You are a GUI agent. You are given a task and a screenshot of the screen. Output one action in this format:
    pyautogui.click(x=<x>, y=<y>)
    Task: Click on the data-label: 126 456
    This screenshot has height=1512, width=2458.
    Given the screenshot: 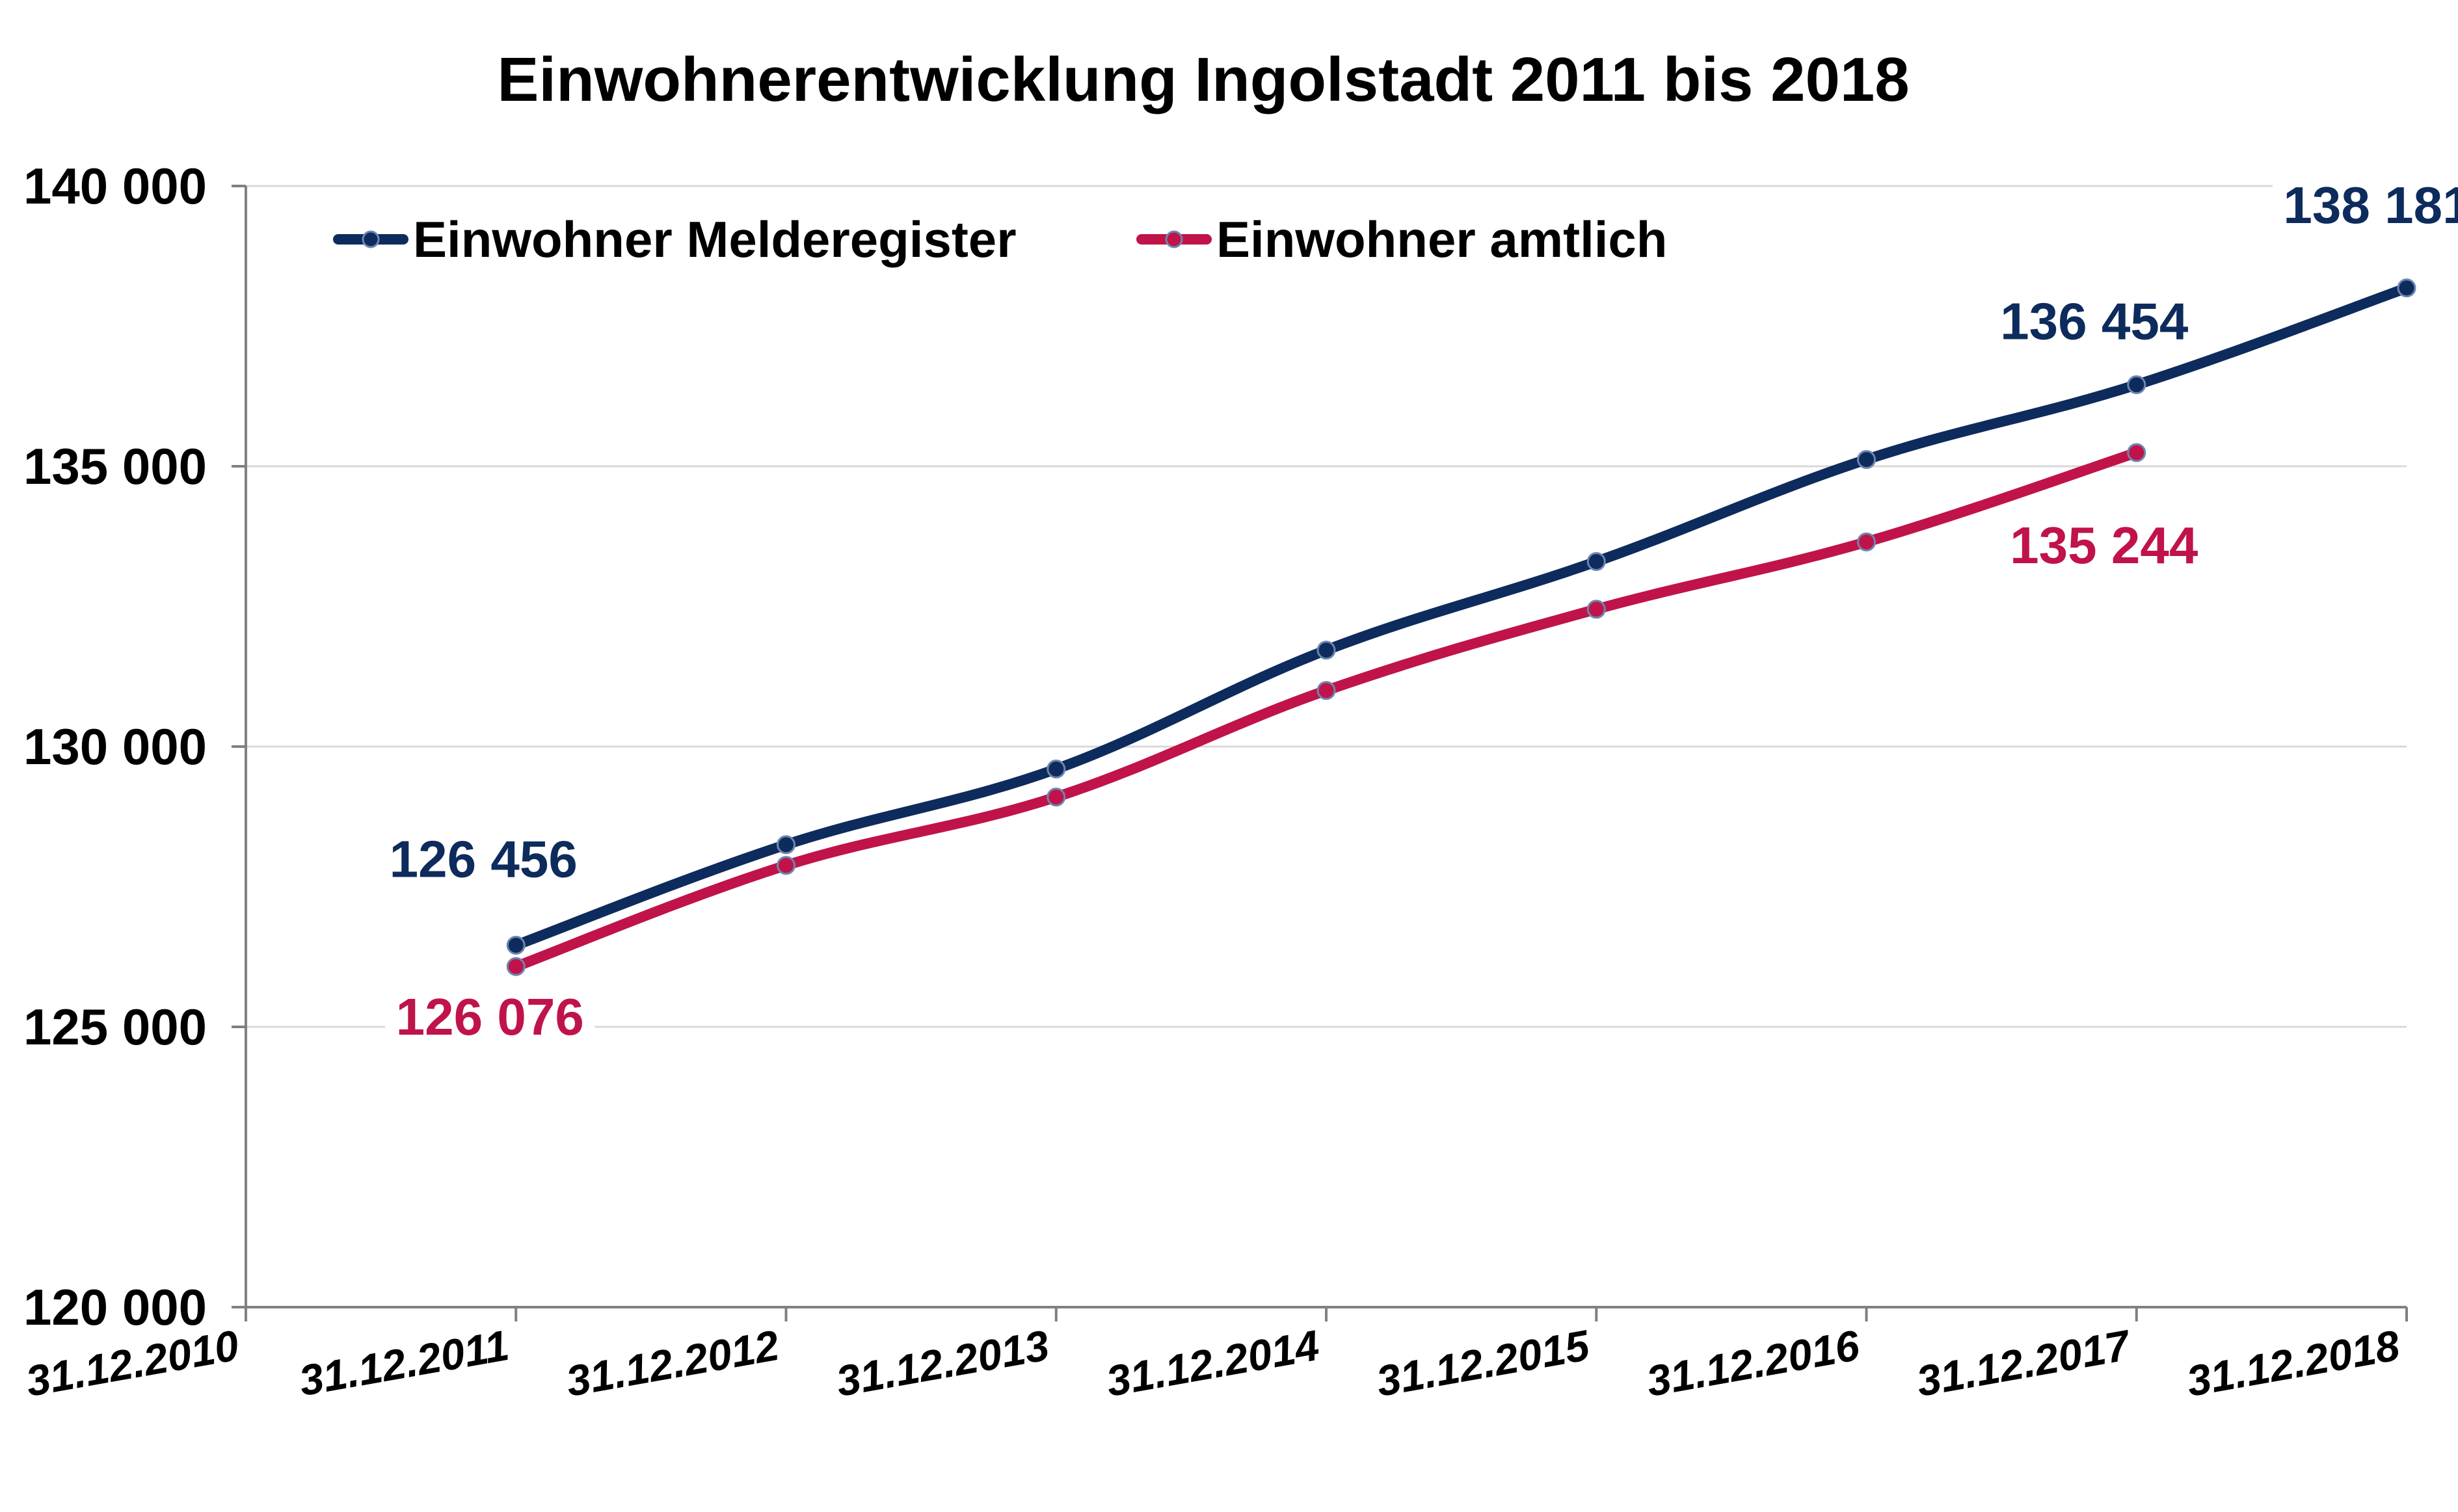 What is the action you would take?
    pyautogui.click(x=484, y=859)
    